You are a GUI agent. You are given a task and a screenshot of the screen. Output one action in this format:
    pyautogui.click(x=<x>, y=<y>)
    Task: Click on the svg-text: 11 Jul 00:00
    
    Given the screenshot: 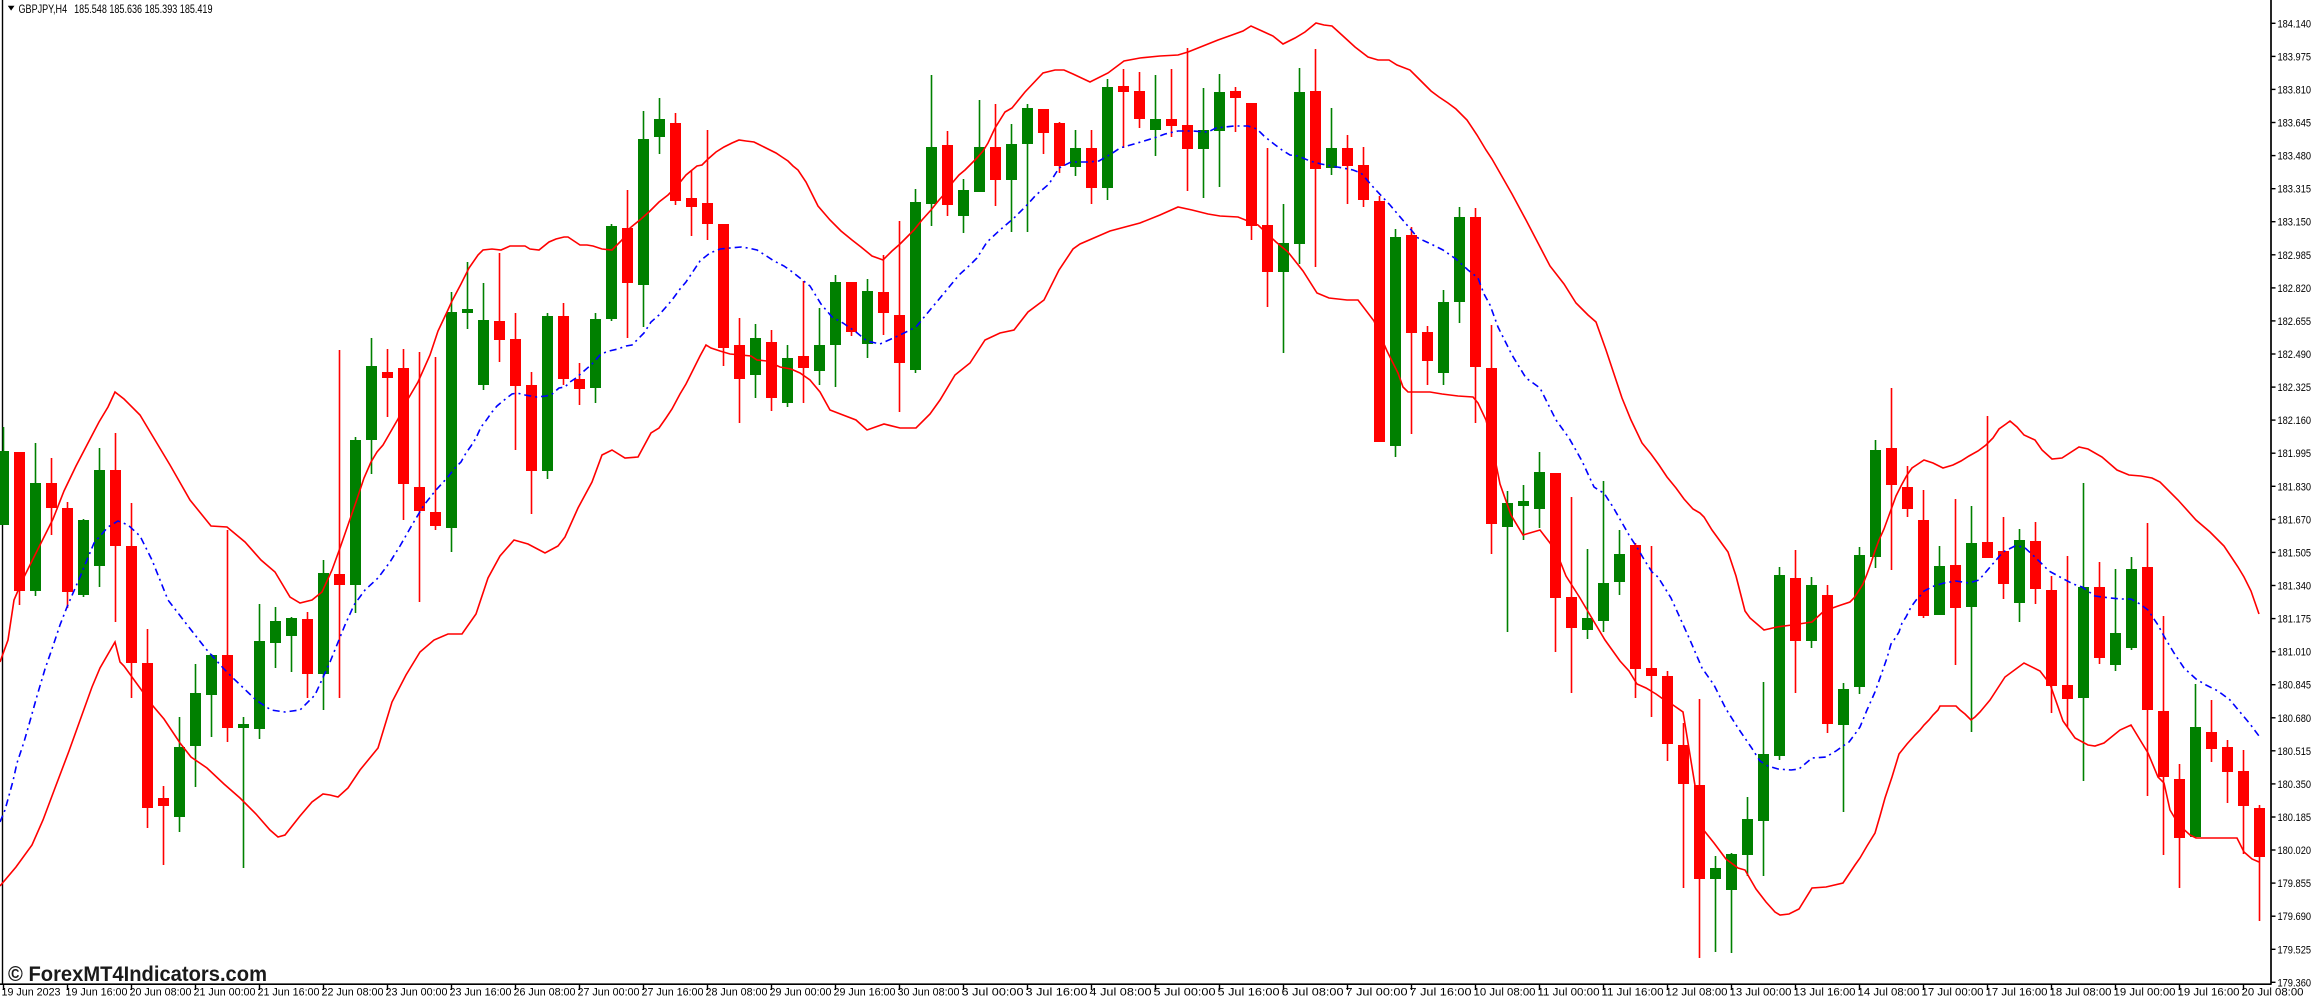 What is the action you would take?
    pyautogui.click(x=1569, y=992)
    